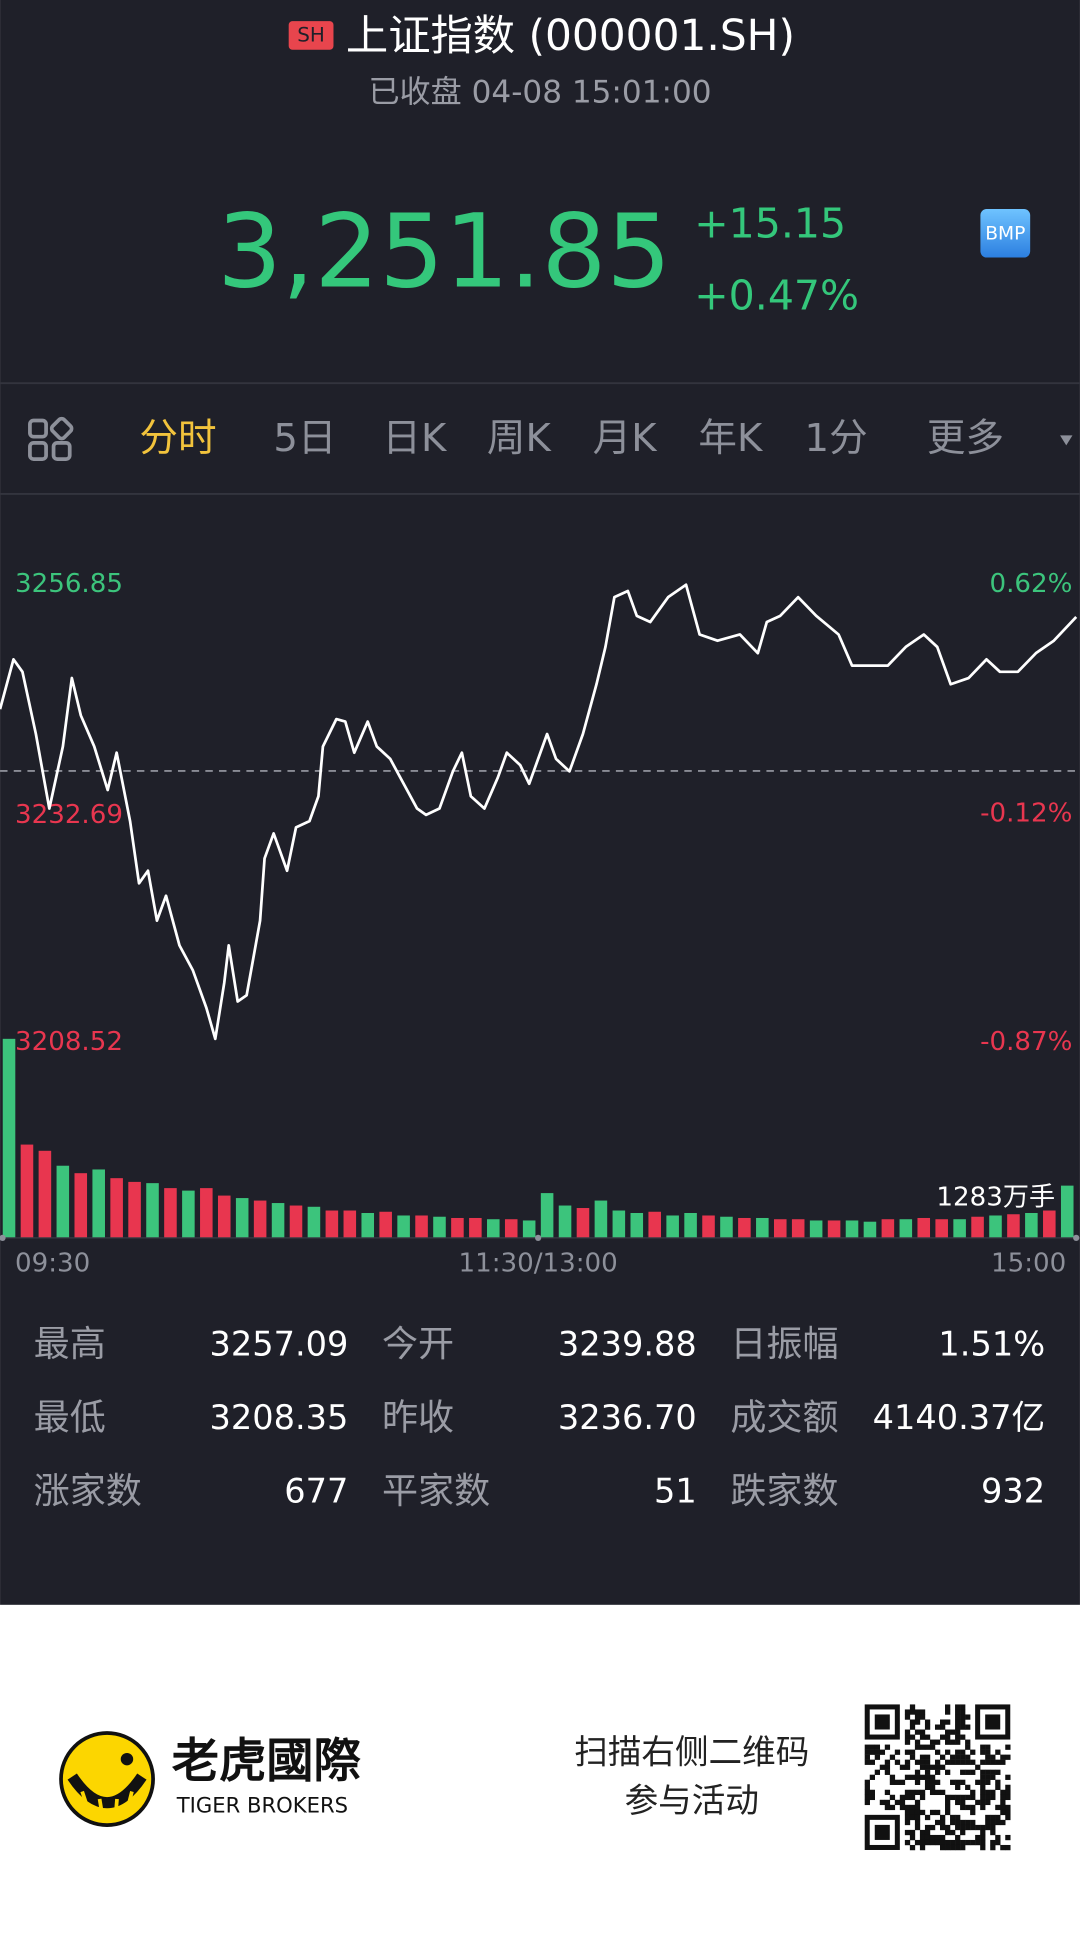 This screenshot has height=1952, width=1080. I want to click on tab: 更多, so click(965, 438).